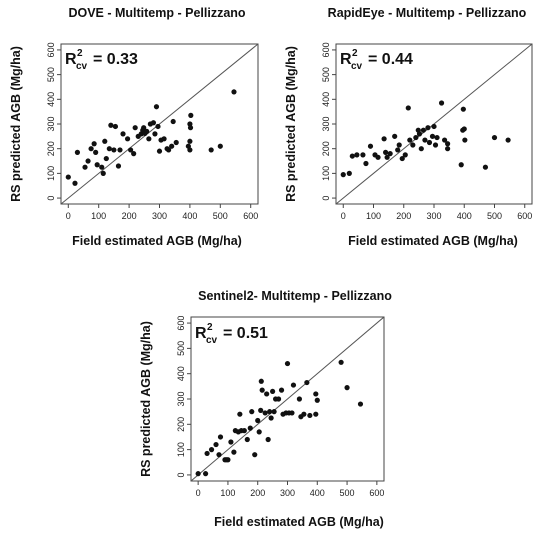 The width and height of the screenshot is (550, 541). What do you see at coordinates (427, 13) in the screenshot?
I see `chart-title: RapidEye - Multitemp - Pellizzano` at bounding box center [427, 13].